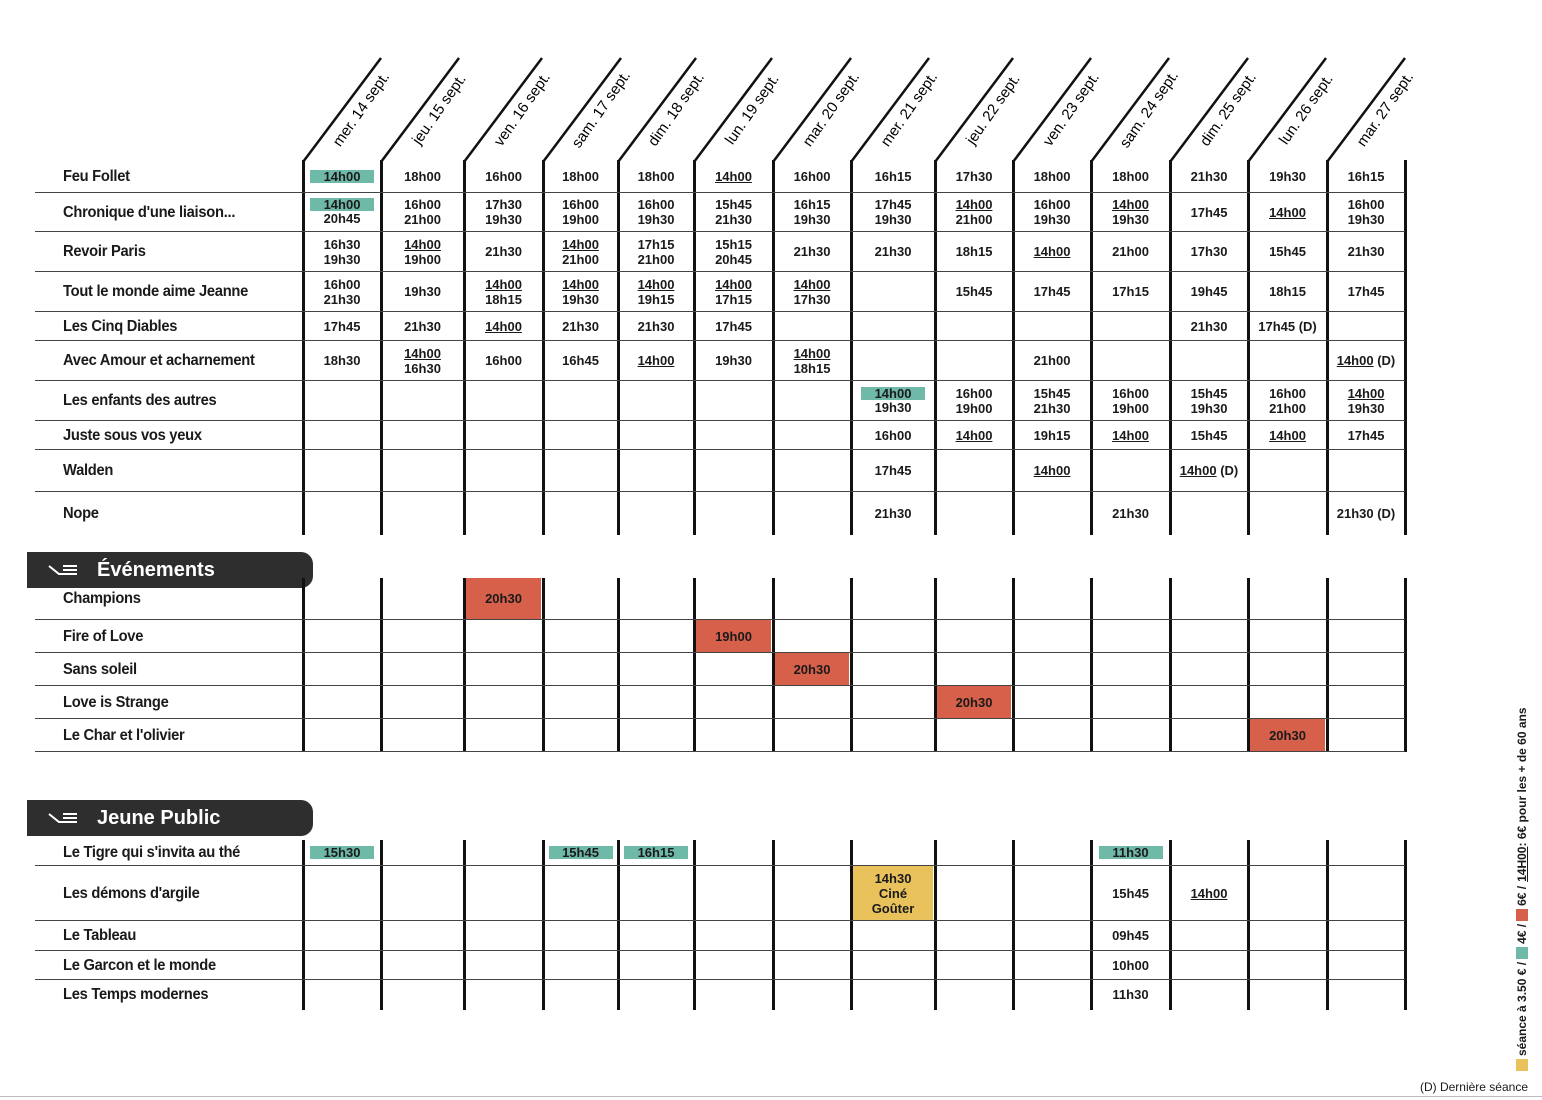 Image resolution: width=1542 pixels, height=1100 pixels. I want to click on showtime-cell: 19h30, so click(733, 360).